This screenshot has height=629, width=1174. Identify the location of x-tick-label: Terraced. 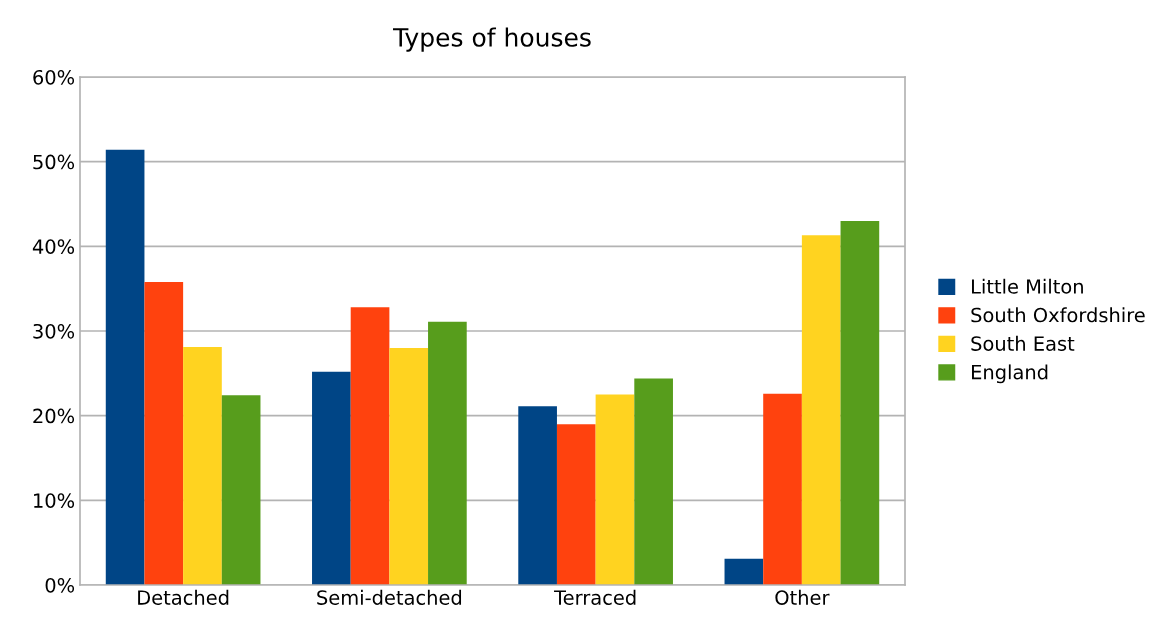
(595, 597).